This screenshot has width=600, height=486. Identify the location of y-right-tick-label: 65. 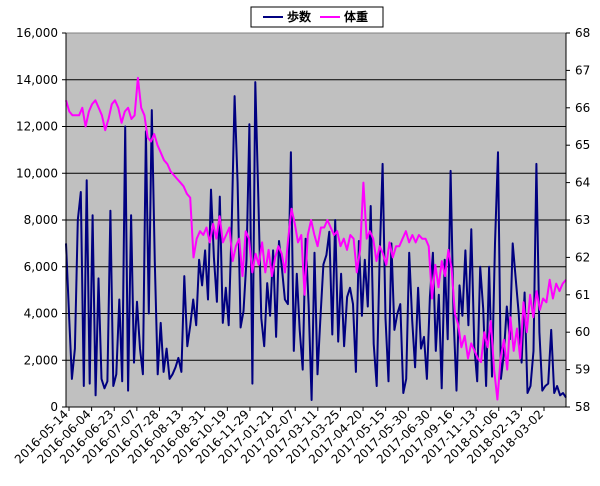
(582, 145).